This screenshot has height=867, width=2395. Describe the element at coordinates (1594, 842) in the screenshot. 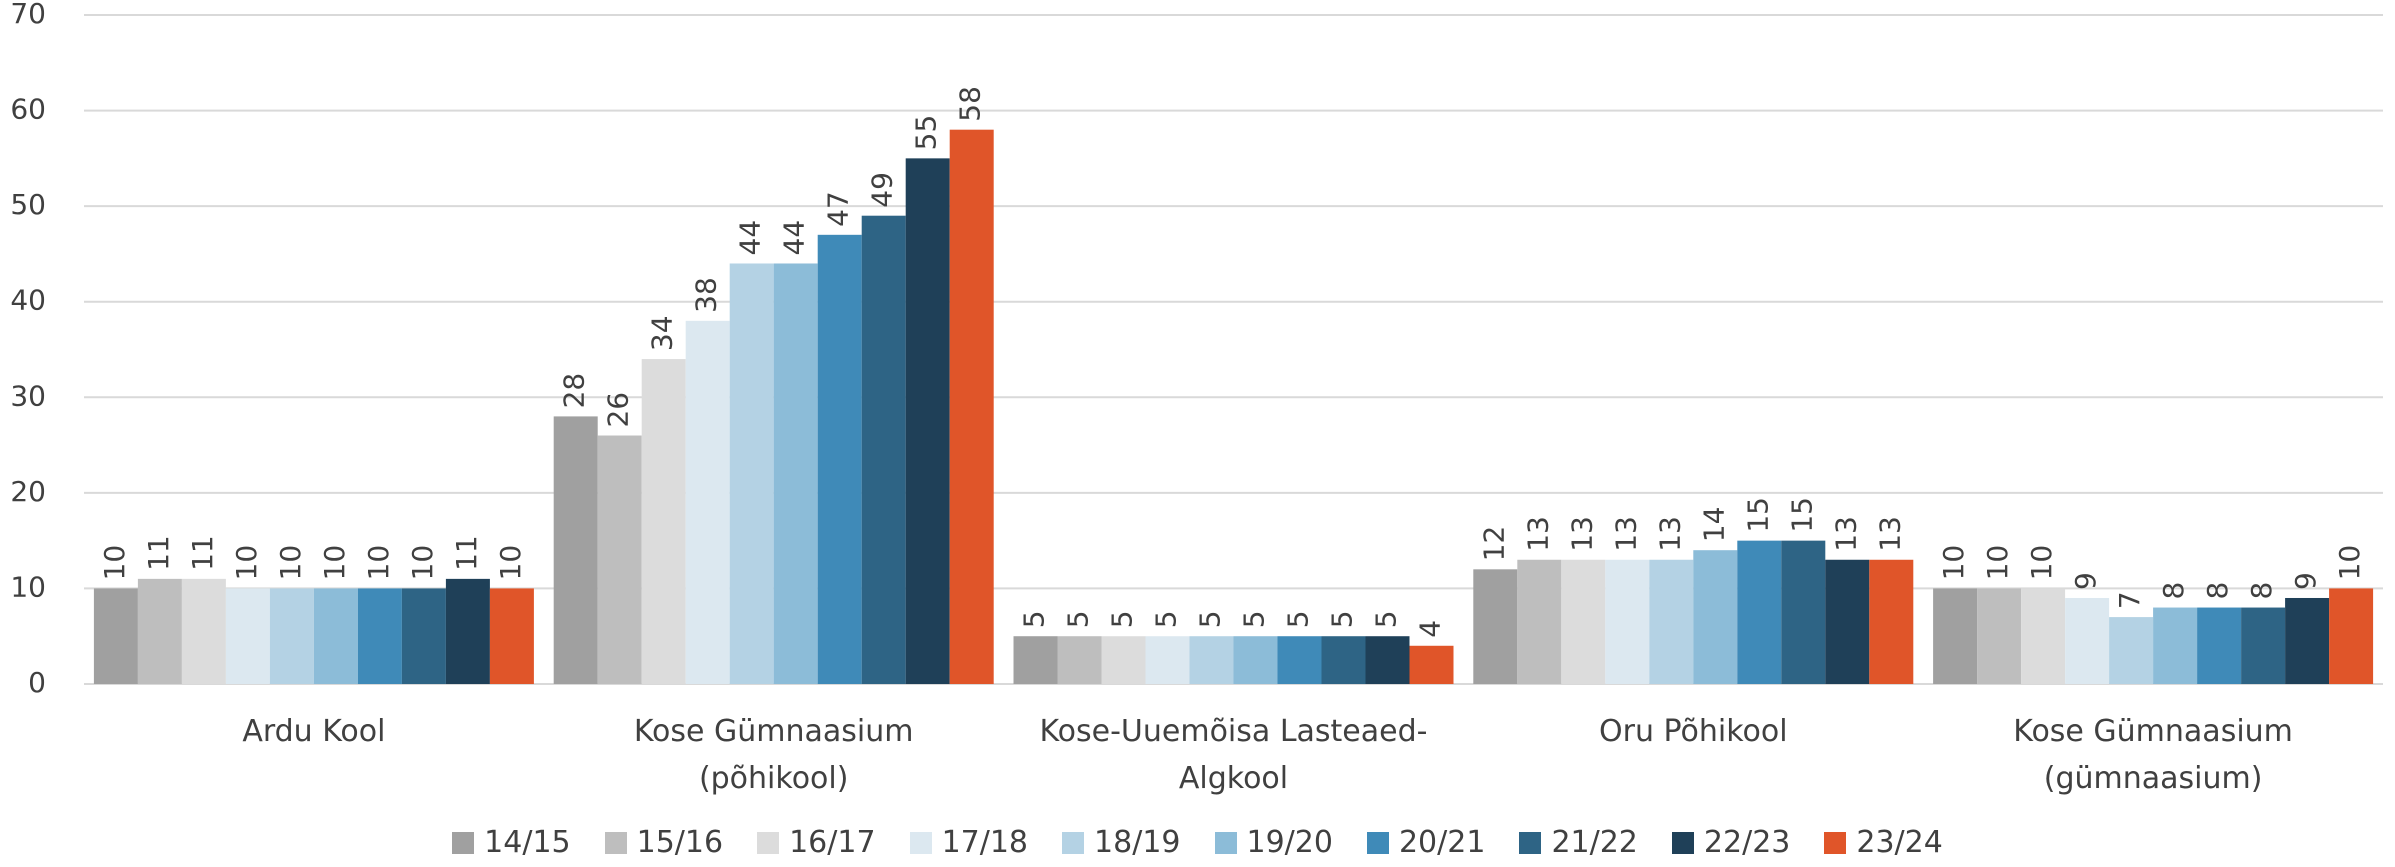

I see `legend-label: 21/22` at that location.